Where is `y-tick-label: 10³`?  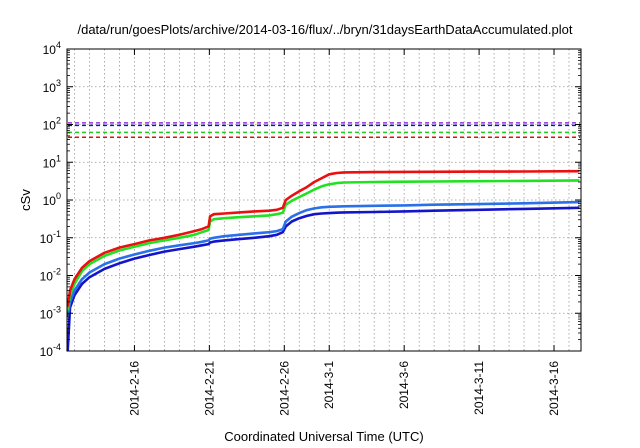
y-tick-label: 10³ is located at coordinates (52, 86).